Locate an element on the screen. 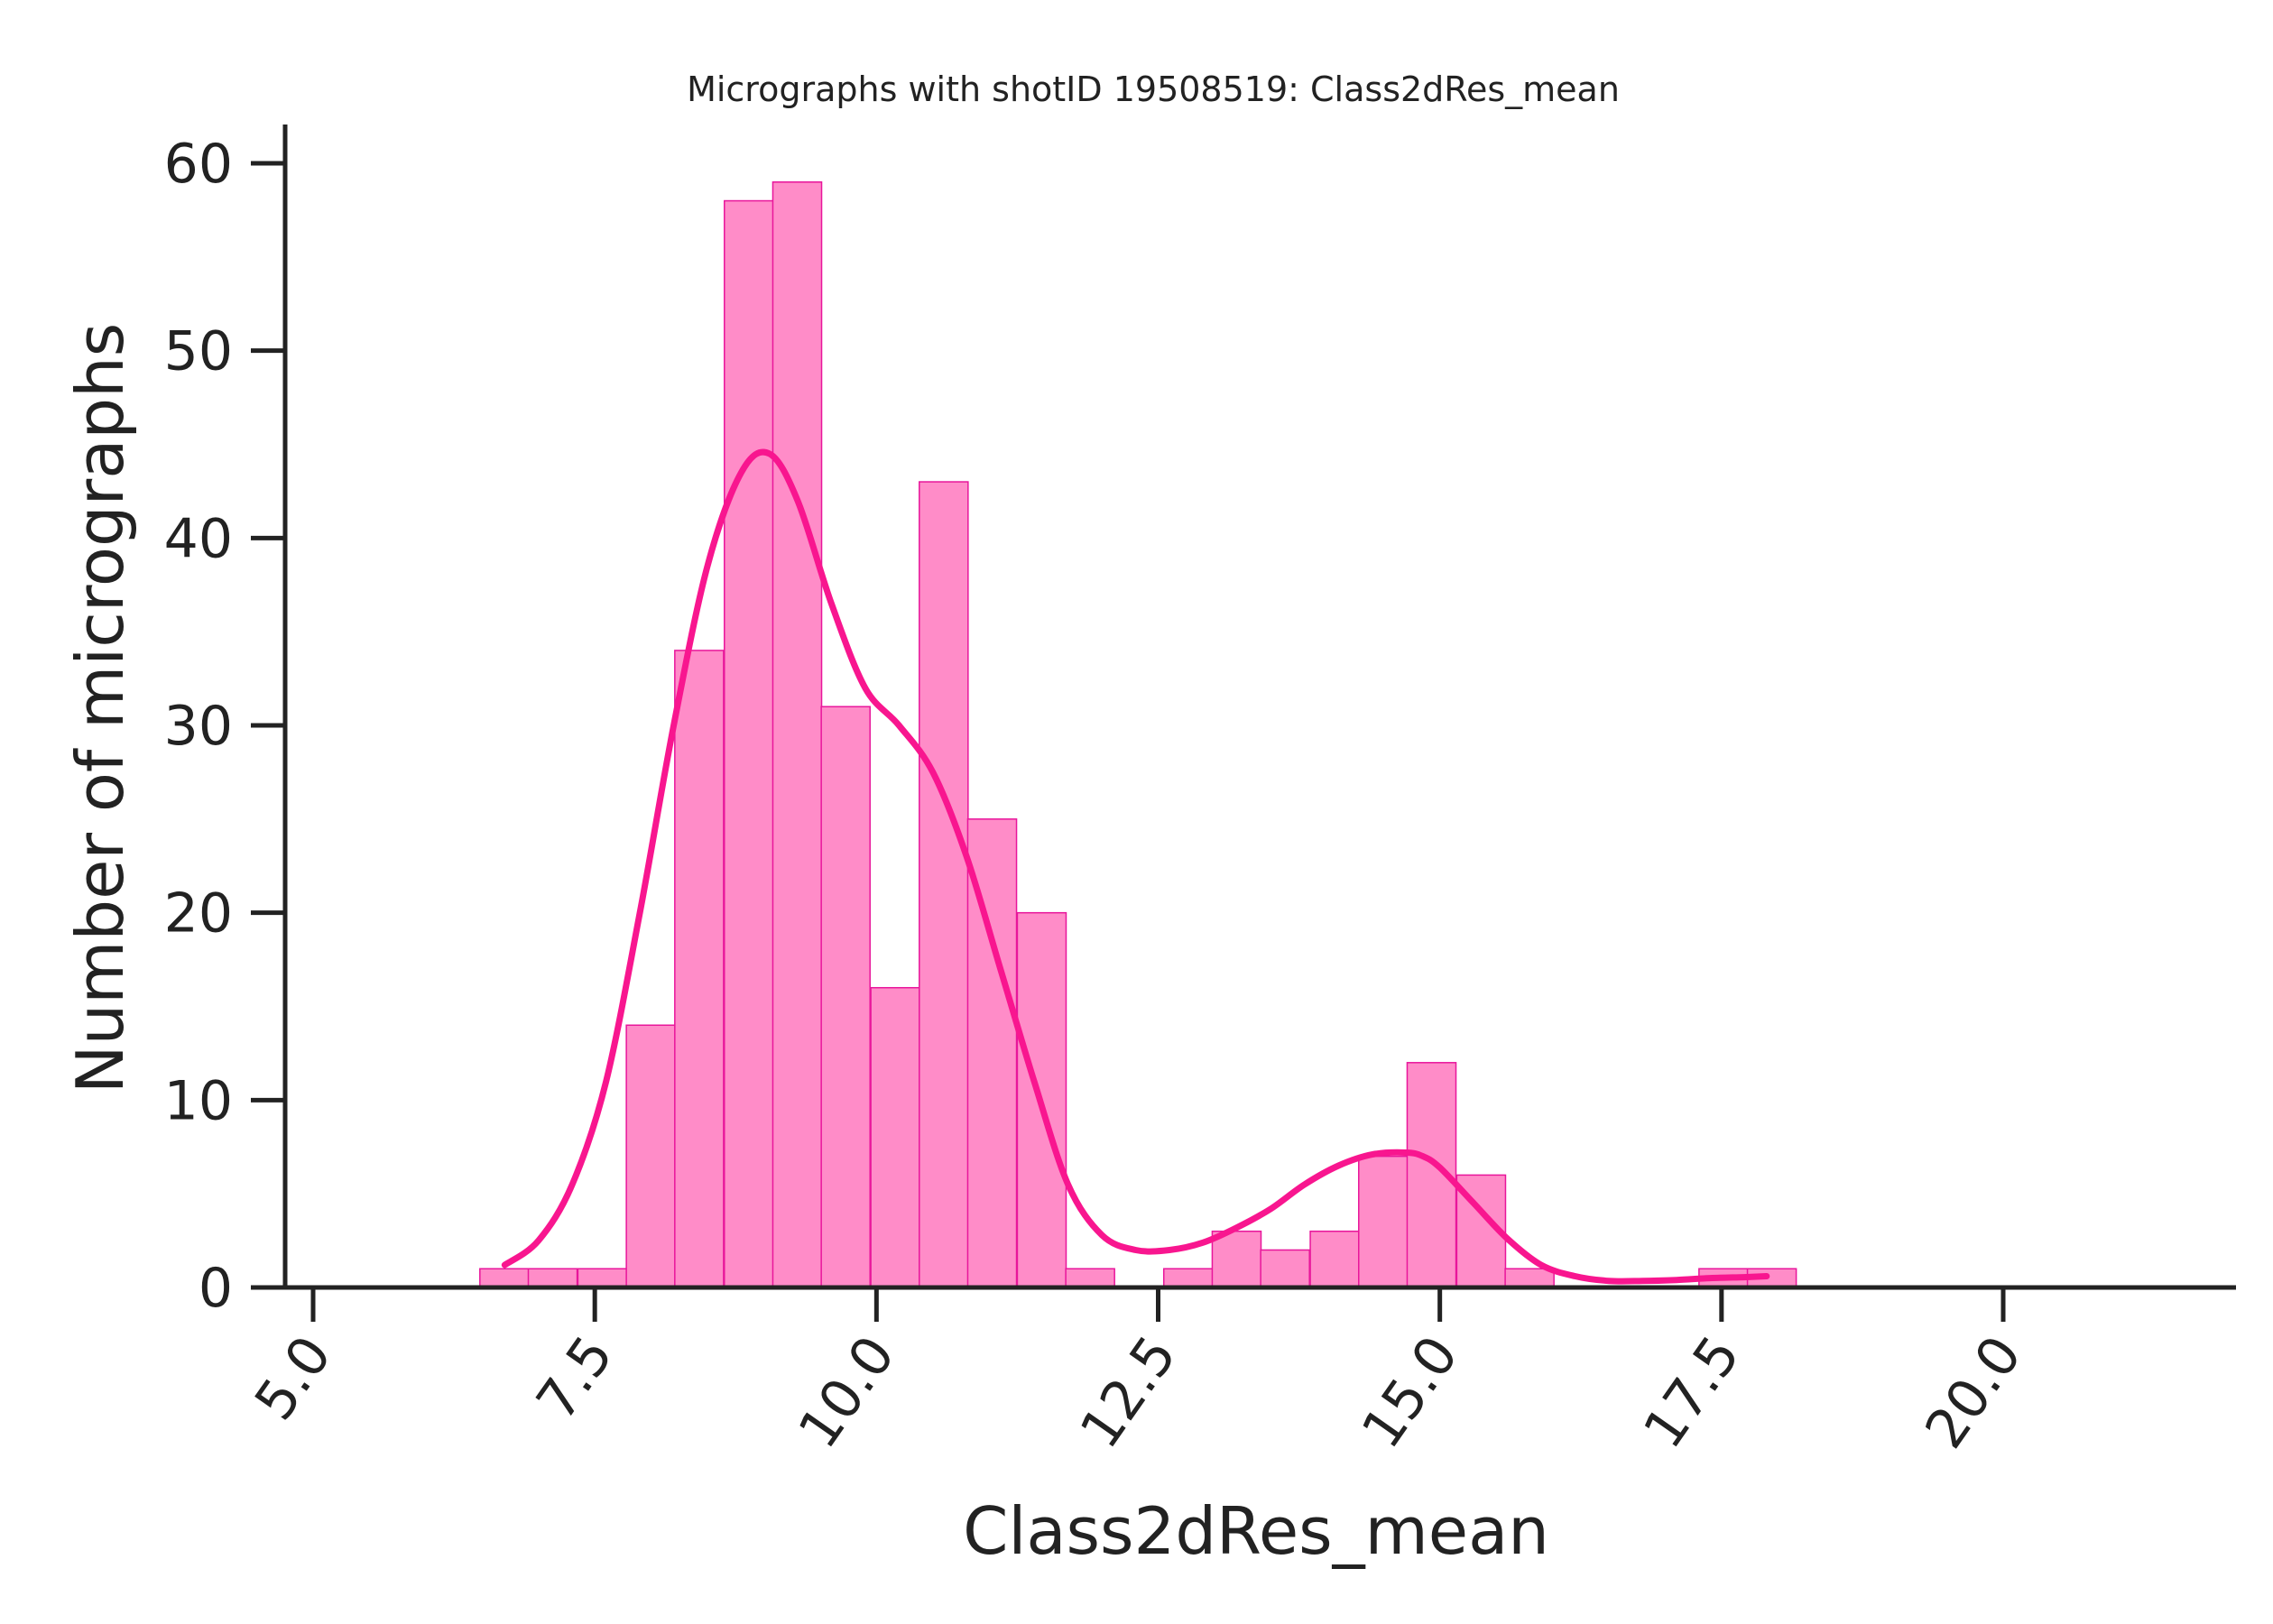  y-tick-label: 30 is located at coordinates (198, 727).